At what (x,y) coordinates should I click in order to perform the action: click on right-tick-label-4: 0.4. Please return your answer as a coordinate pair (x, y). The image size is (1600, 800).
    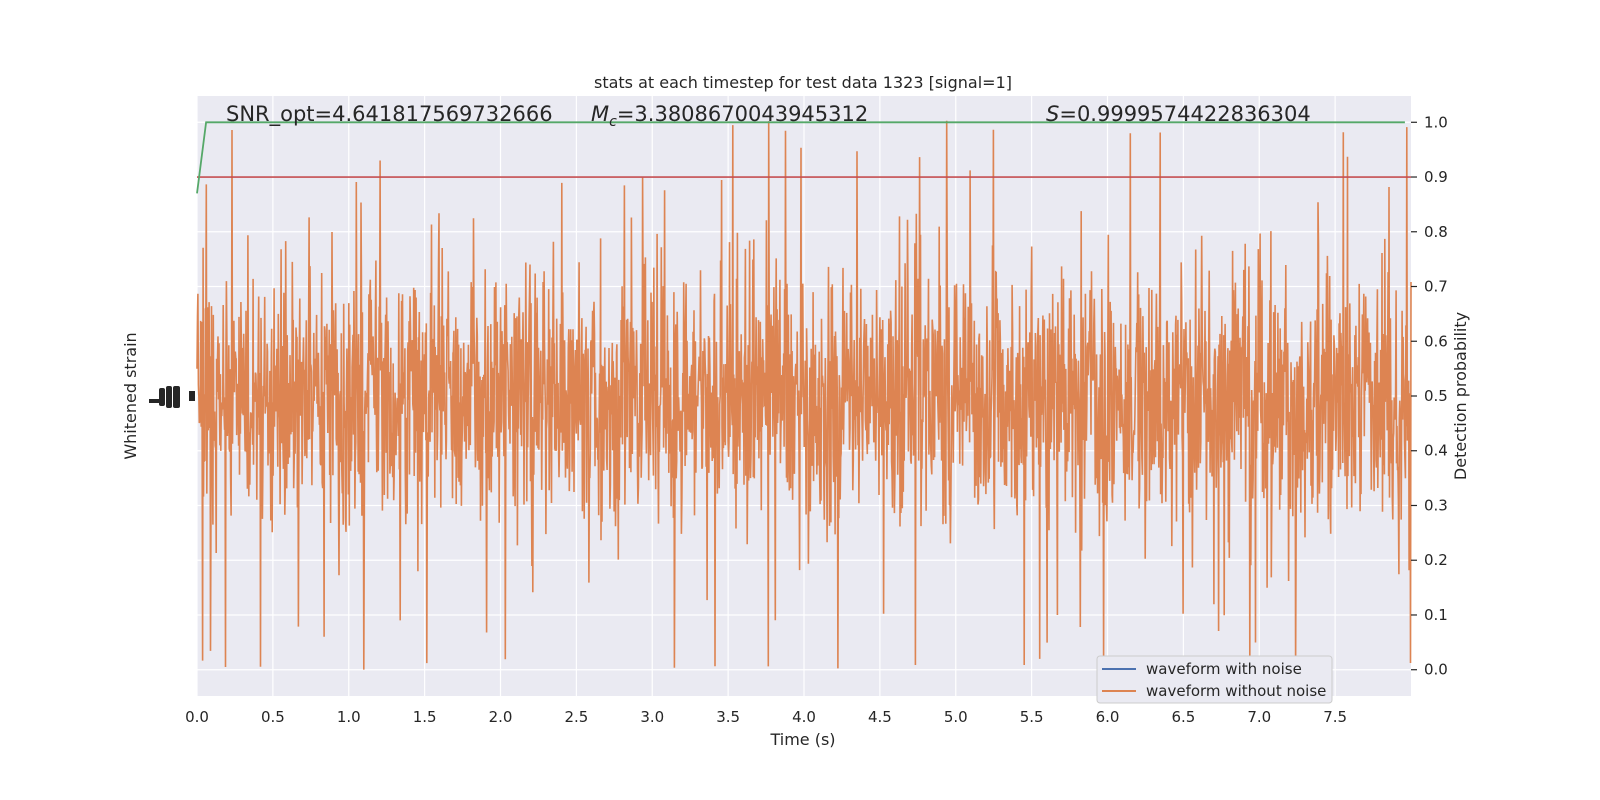
    Looking at the image, I should click on (1436, 451).